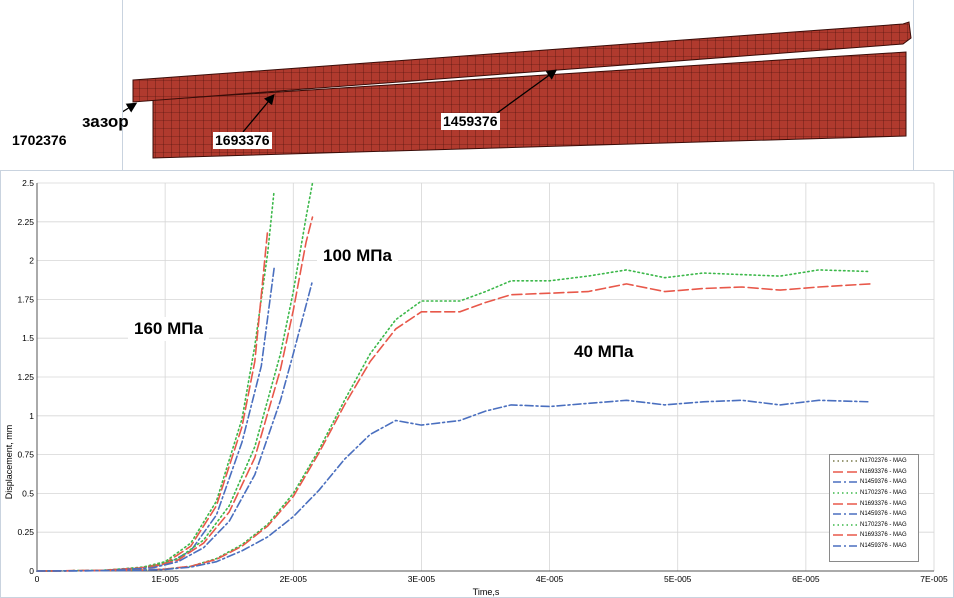 This screenshot has height=598, width=954. Describe the element at coordinates (934, 579) in the screenshot. I see `x-tick-label: 7E-005` at that location.